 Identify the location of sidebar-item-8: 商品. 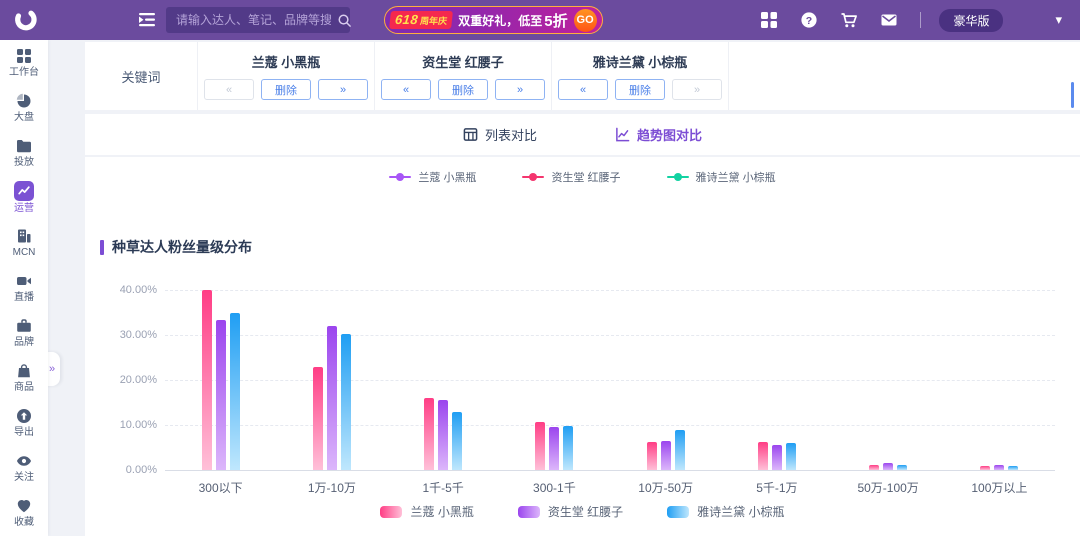
(24, 377).